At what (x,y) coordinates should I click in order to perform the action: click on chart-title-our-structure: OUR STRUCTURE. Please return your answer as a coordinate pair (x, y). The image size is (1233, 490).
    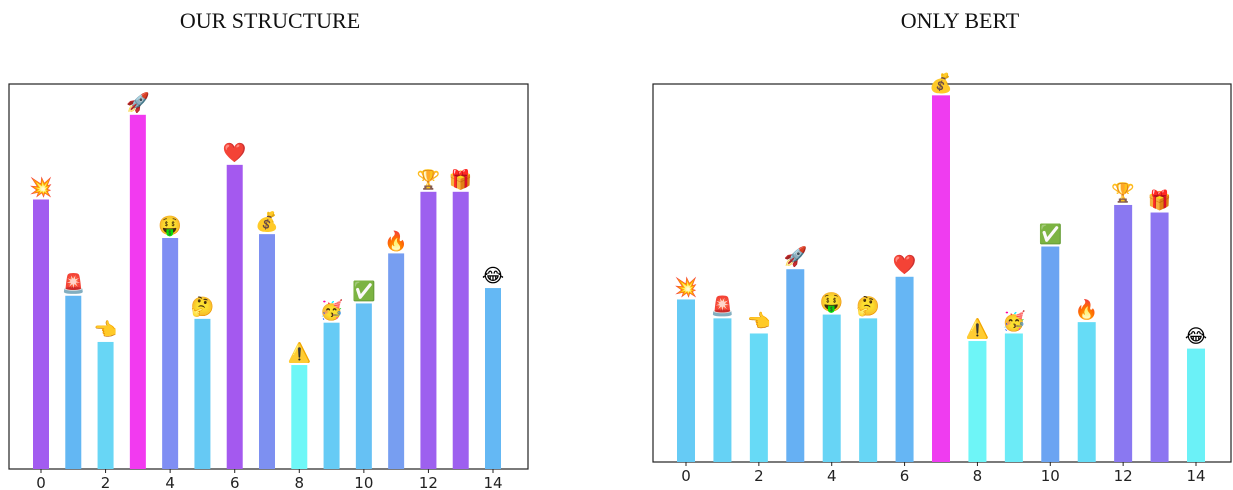
    Looking at the image, I should click on (270, 20).